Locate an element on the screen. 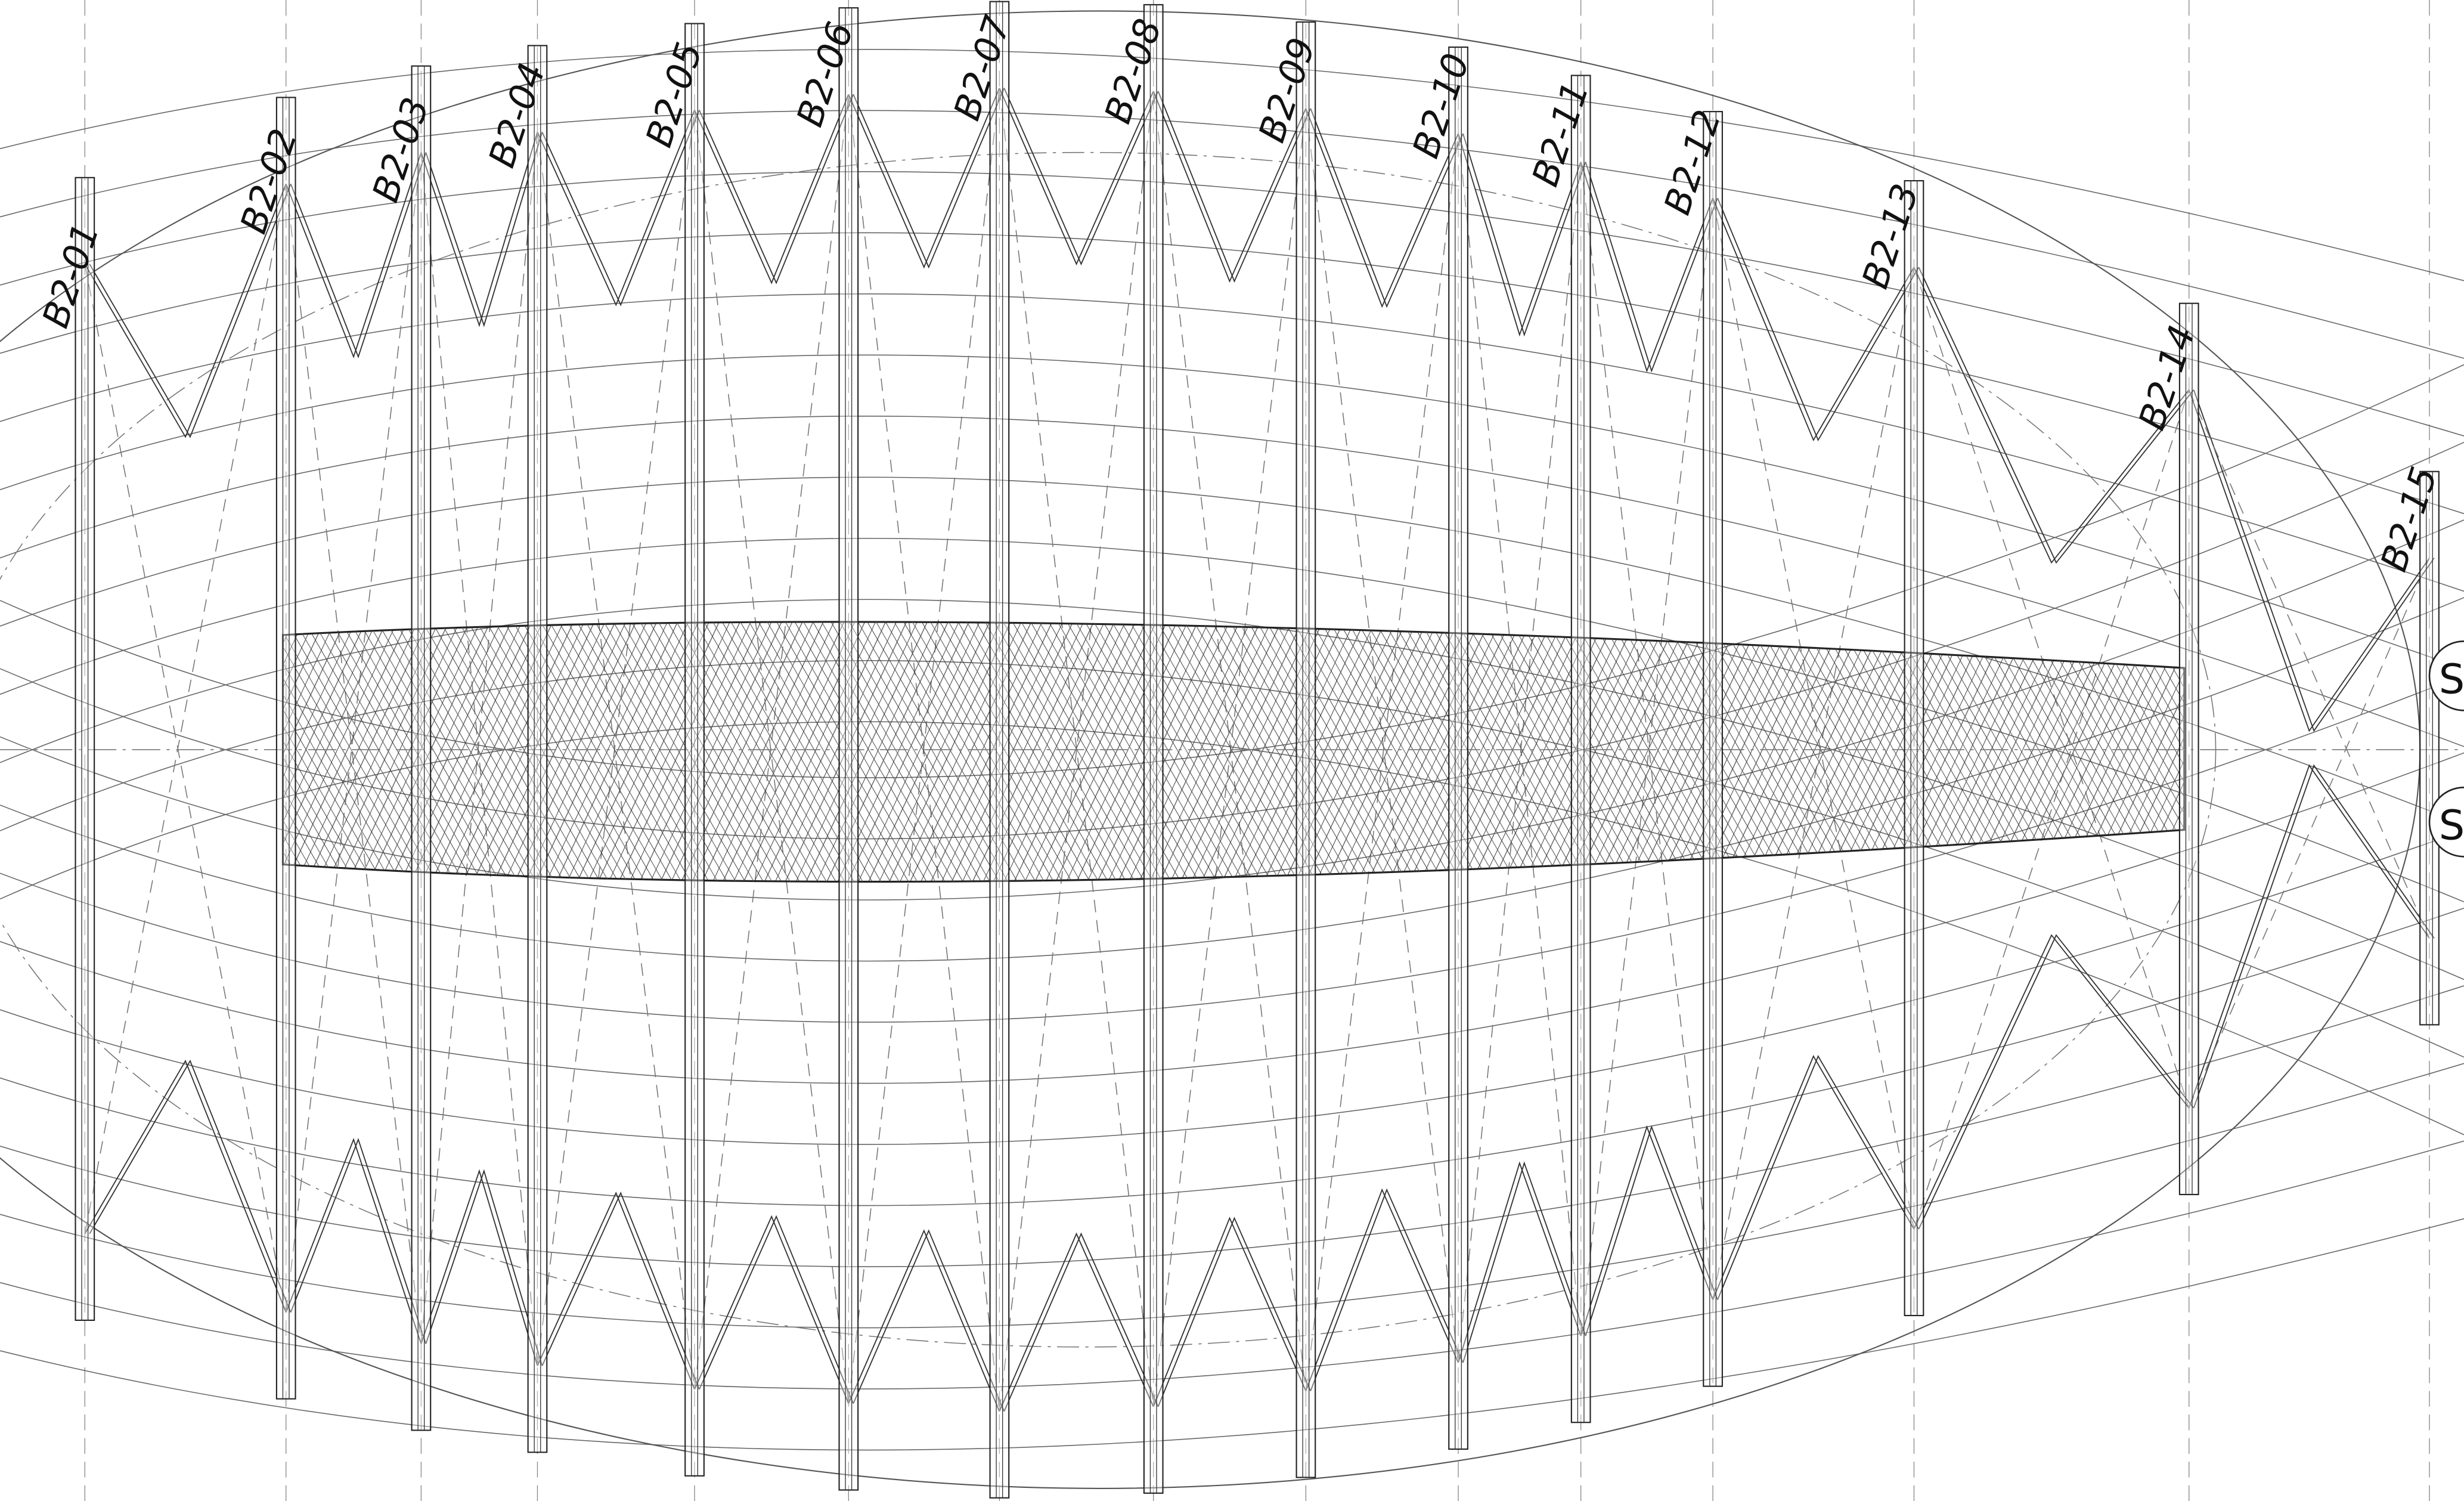 The height and width of the screenshot is (1501, 2464). edge-mark-label-1: S is located at coordinates (2452, 679).